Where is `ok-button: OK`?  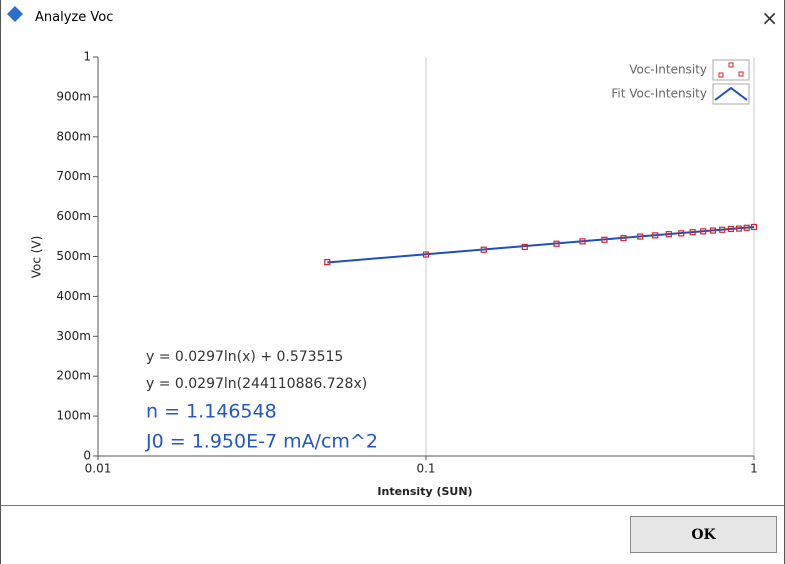 ok-button: OK is located at coordinates (703, 534).